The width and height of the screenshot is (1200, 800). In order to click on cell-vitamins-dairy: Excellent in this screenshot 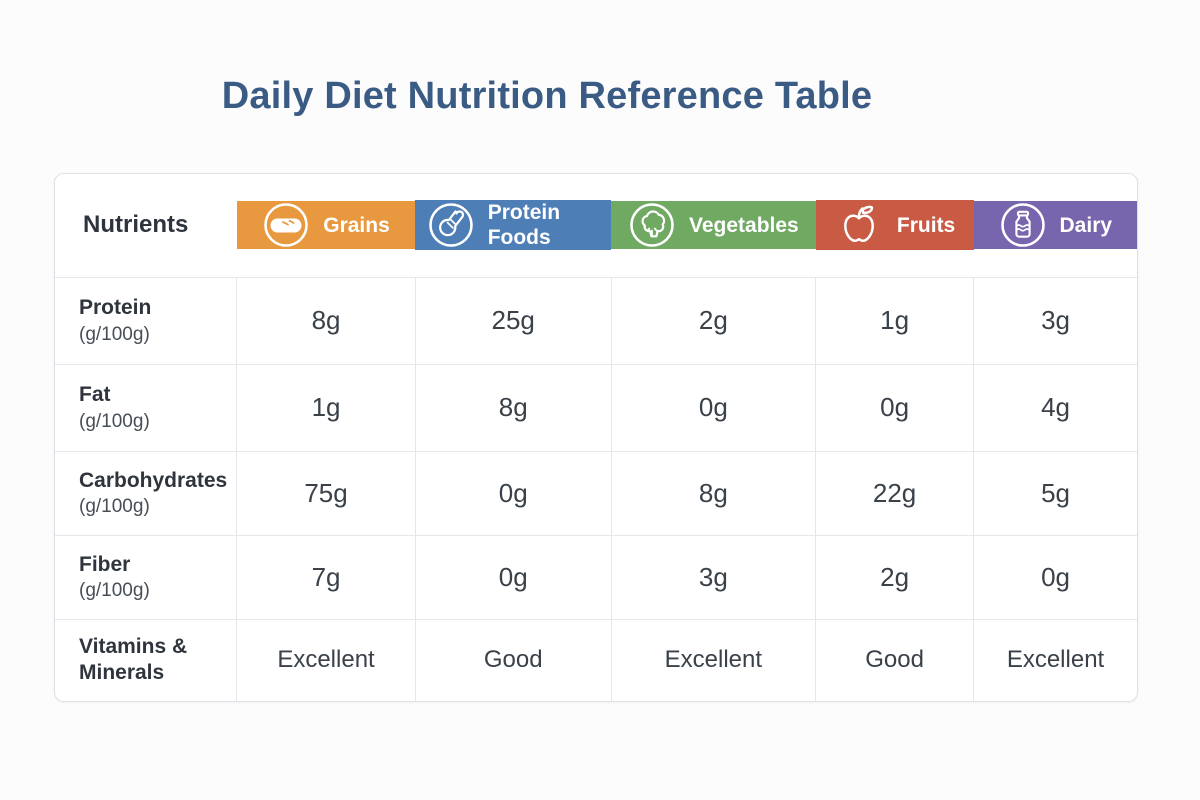, I will do `click(1055, 659)`.